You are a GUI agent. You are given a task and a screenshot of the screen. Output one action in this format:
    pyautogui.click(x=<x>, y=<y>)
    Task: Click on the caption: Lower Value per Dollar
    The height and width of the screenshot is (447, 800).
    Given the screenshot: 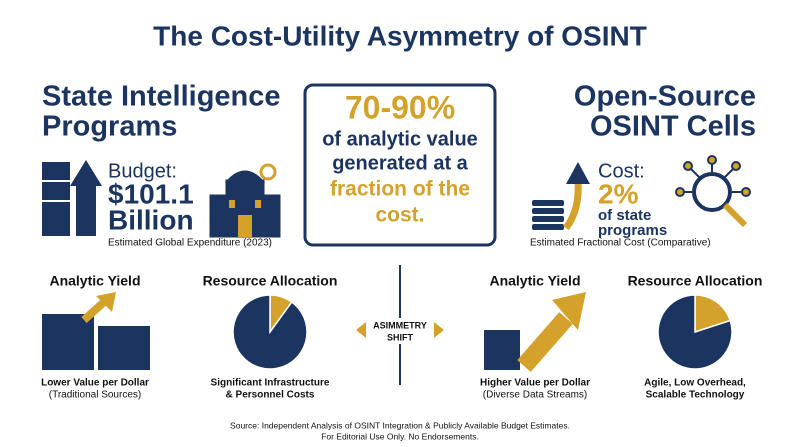 What is the action you would take?
    pyautogui.click(x=95, y=383)
    